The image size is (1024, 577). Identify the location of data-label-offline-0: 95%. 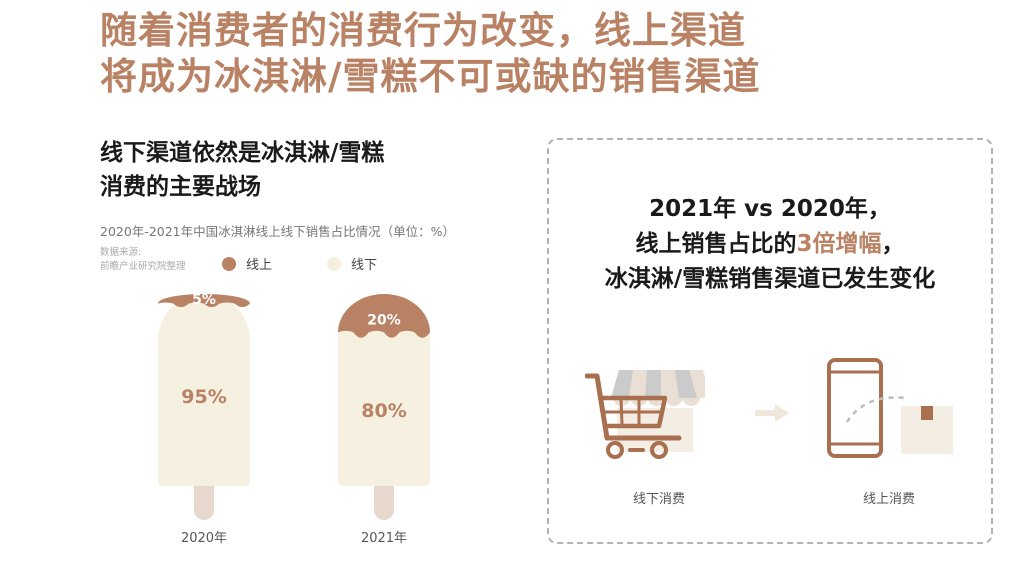
(203, 397).